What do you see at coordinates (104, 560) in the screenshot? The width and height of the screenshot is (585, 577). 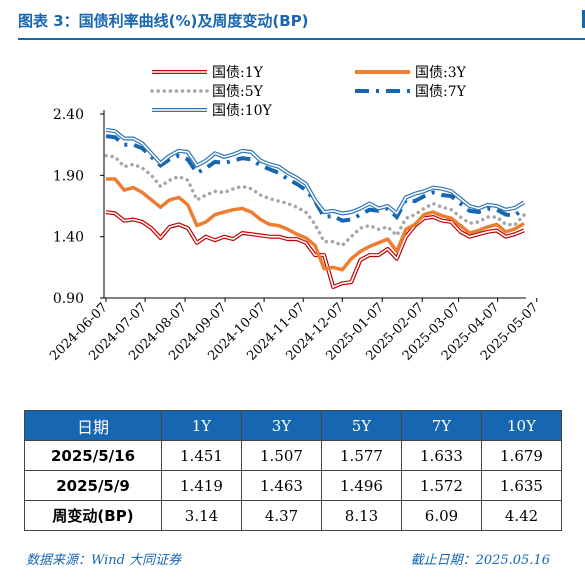 I see `source-note: 数据来源：Wind 大同证券` at bounding box center [104, 560].